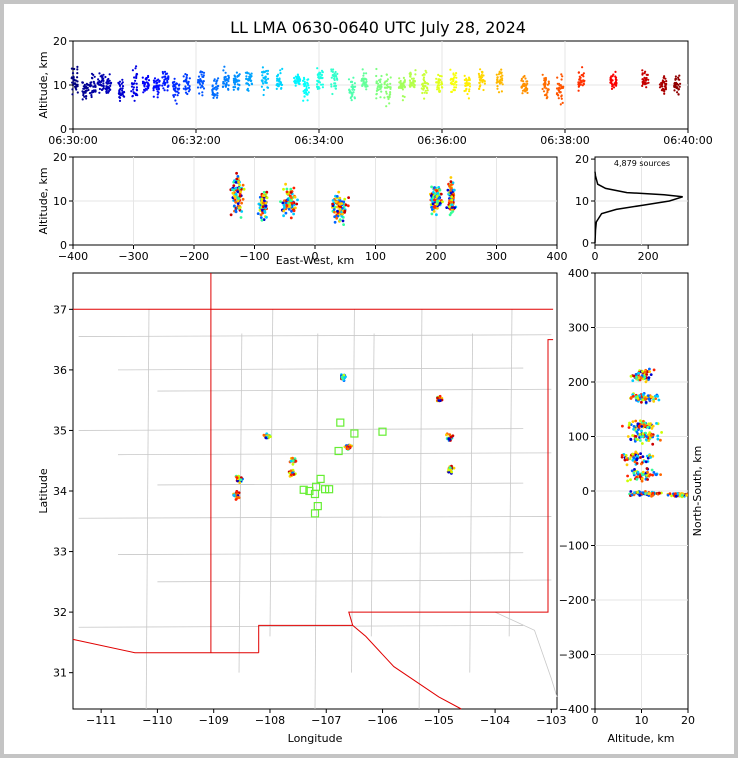  I want to click on panel-time-height-ylabel: Altitude, km, so click(43, 84).